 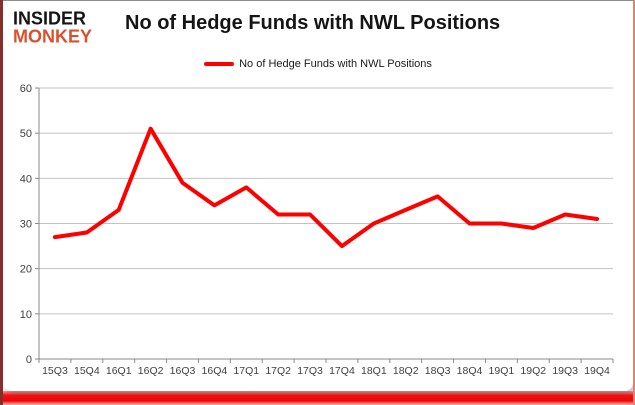 What do you see at coordinates (29, 360) in the screenshot?
I see `y-tick-label: 0` at bounding box center [29, 360].